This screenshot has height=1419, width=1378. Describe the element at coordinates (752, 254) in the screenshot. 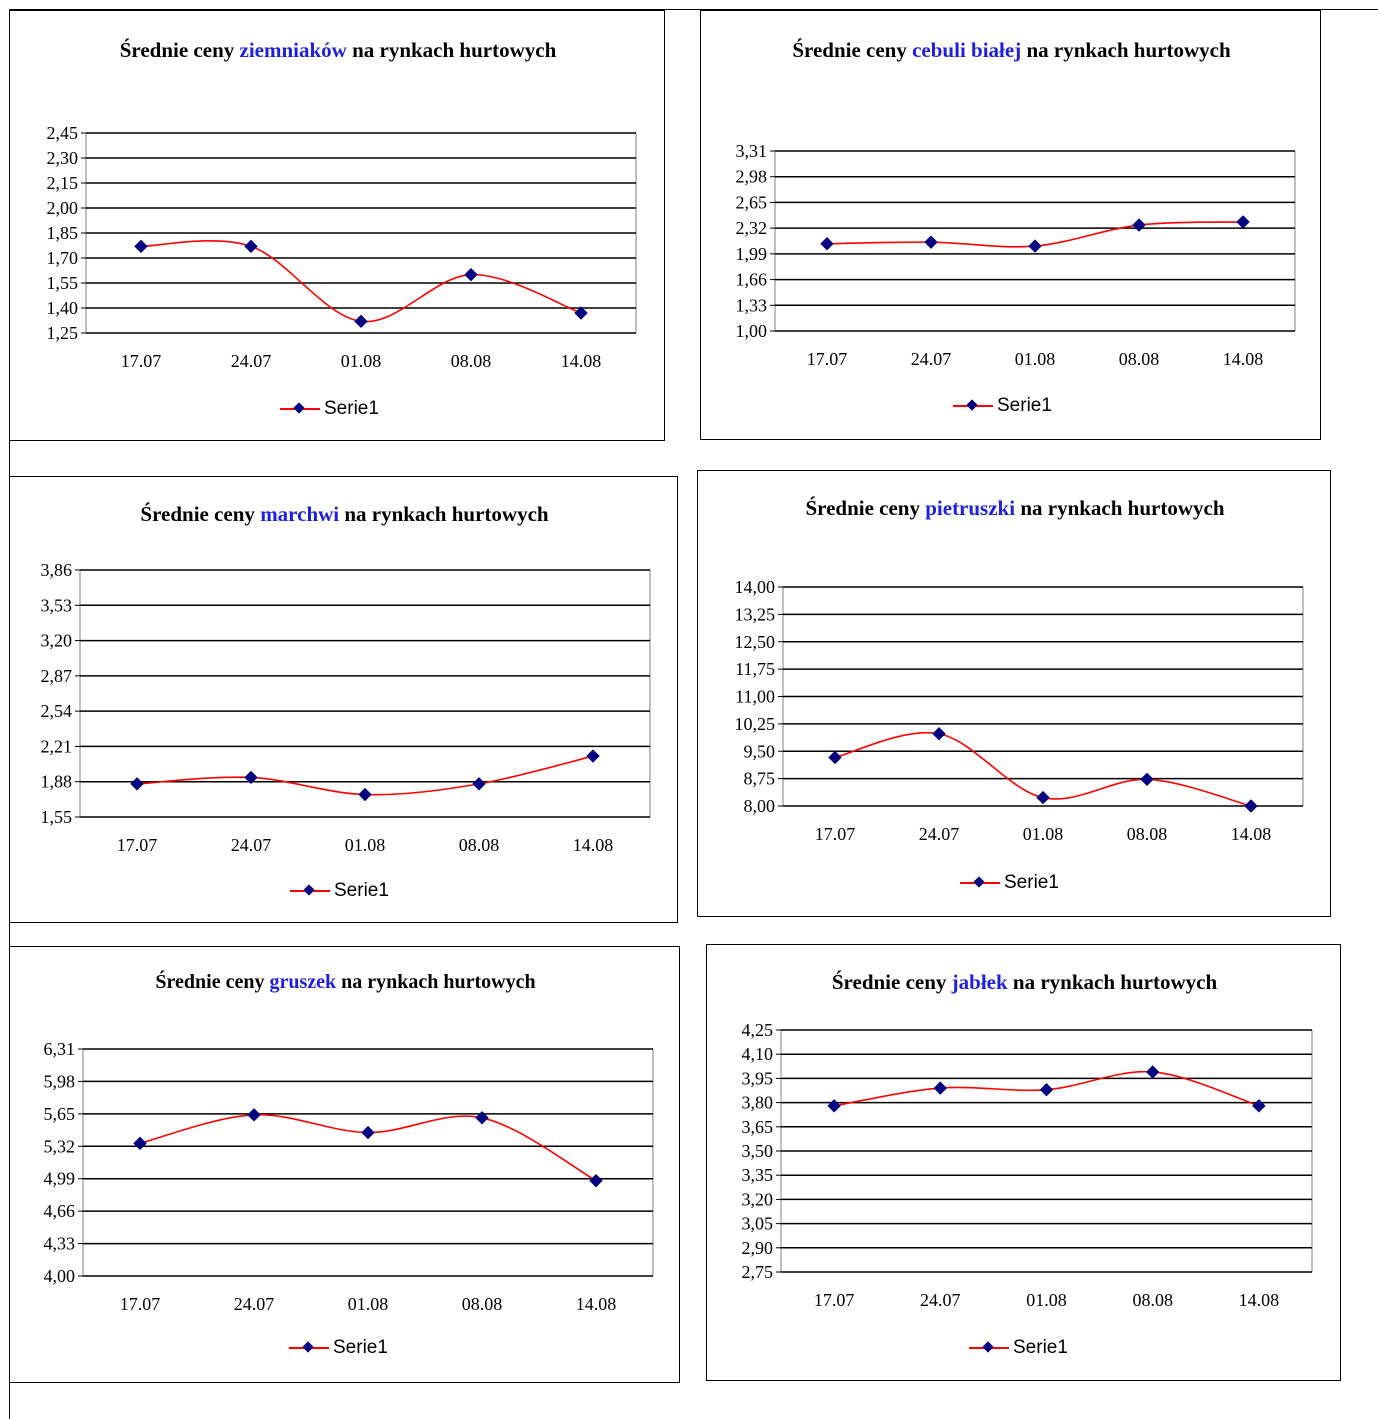

I see `y-tick-label: 1,99` at that location.